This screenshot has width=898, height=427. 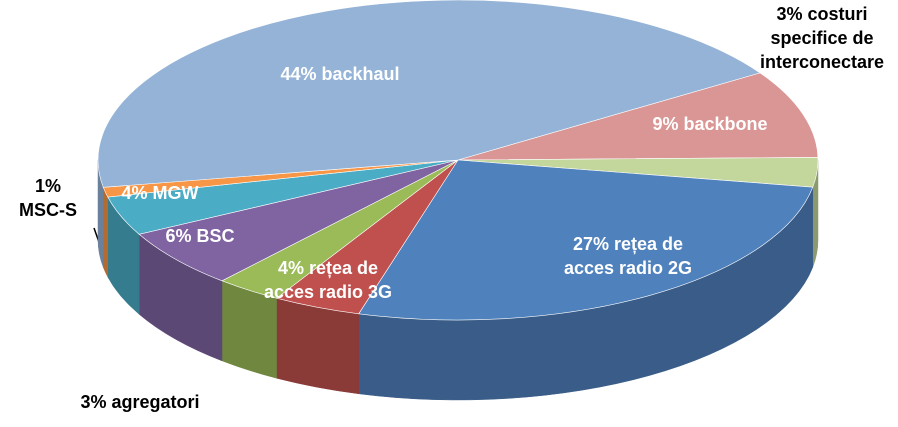 I want to click on data-label-line: 1%, so click(x=48, y=186).